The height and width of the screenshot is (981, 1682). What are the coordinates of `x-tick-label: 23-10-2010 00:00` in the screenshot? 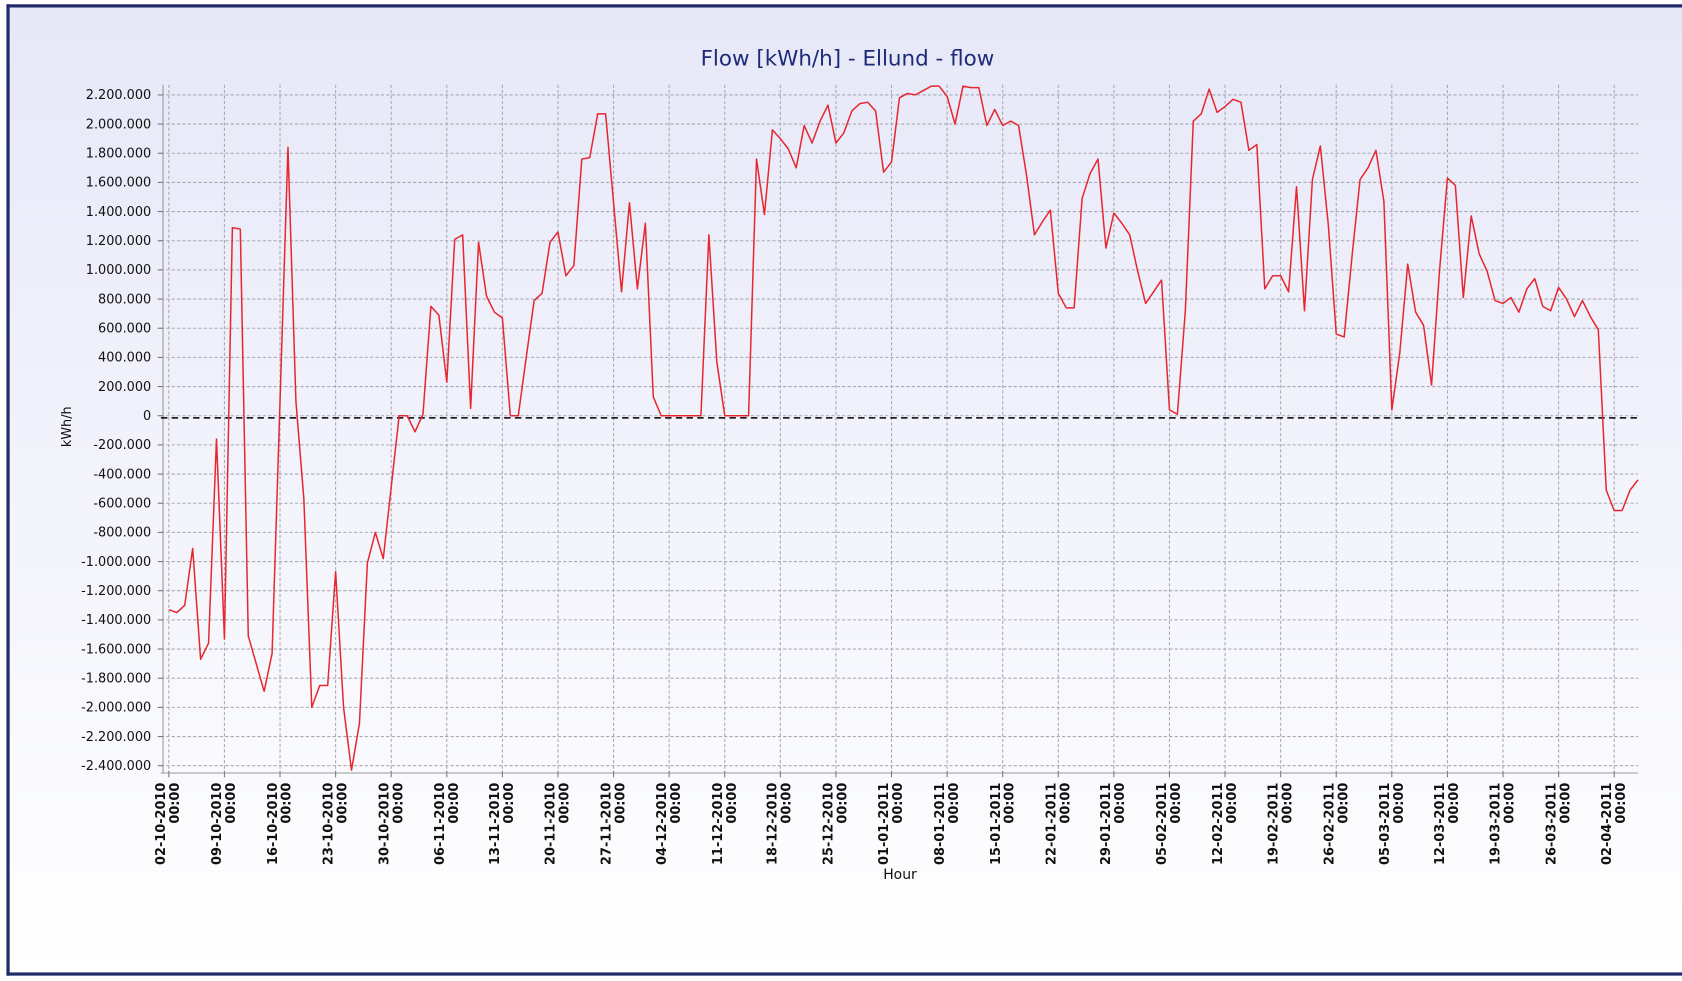 It's located at (335, 823).